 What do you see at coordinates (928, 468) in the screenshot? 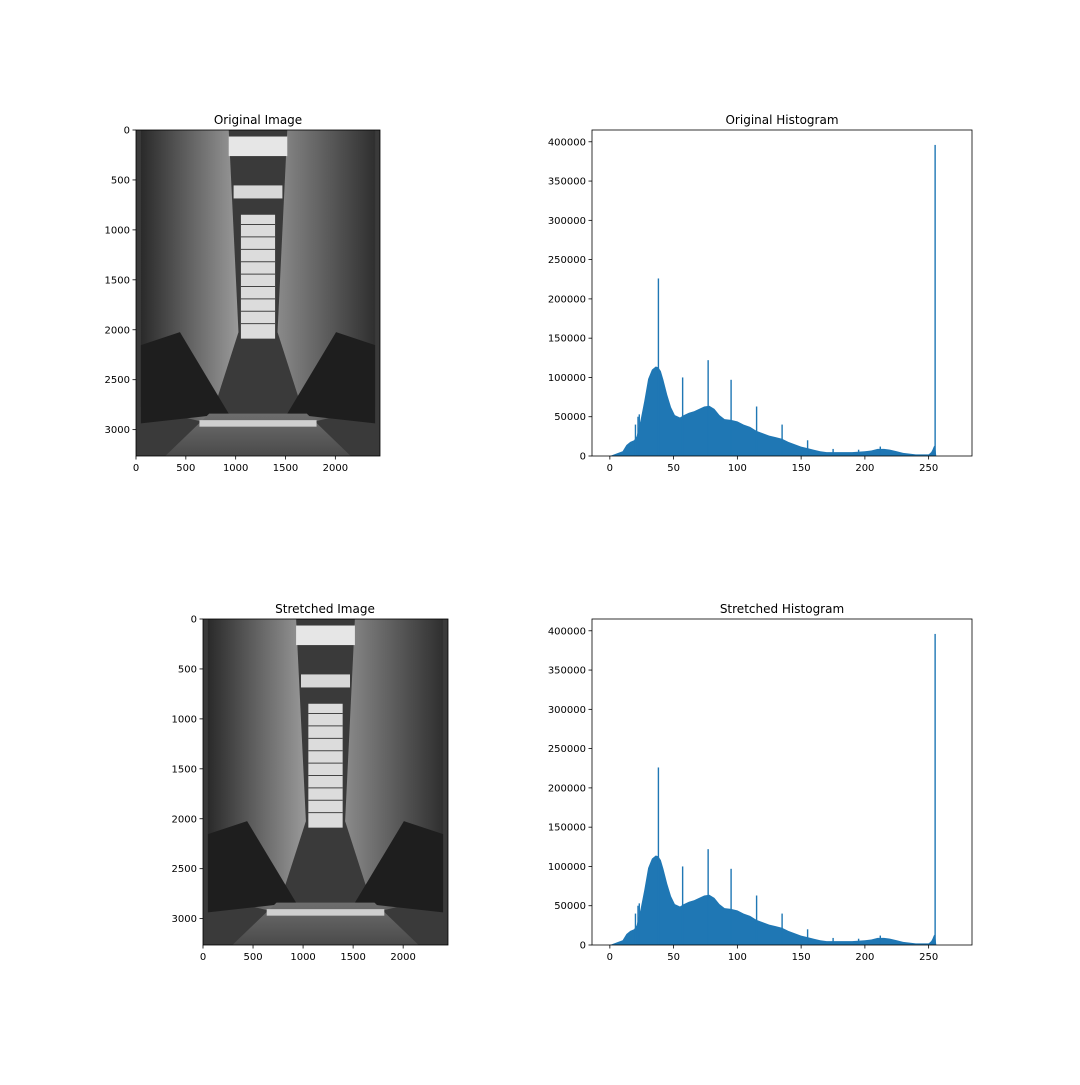
I see `x-tick-label: 250` at bounding box center [928, 468].